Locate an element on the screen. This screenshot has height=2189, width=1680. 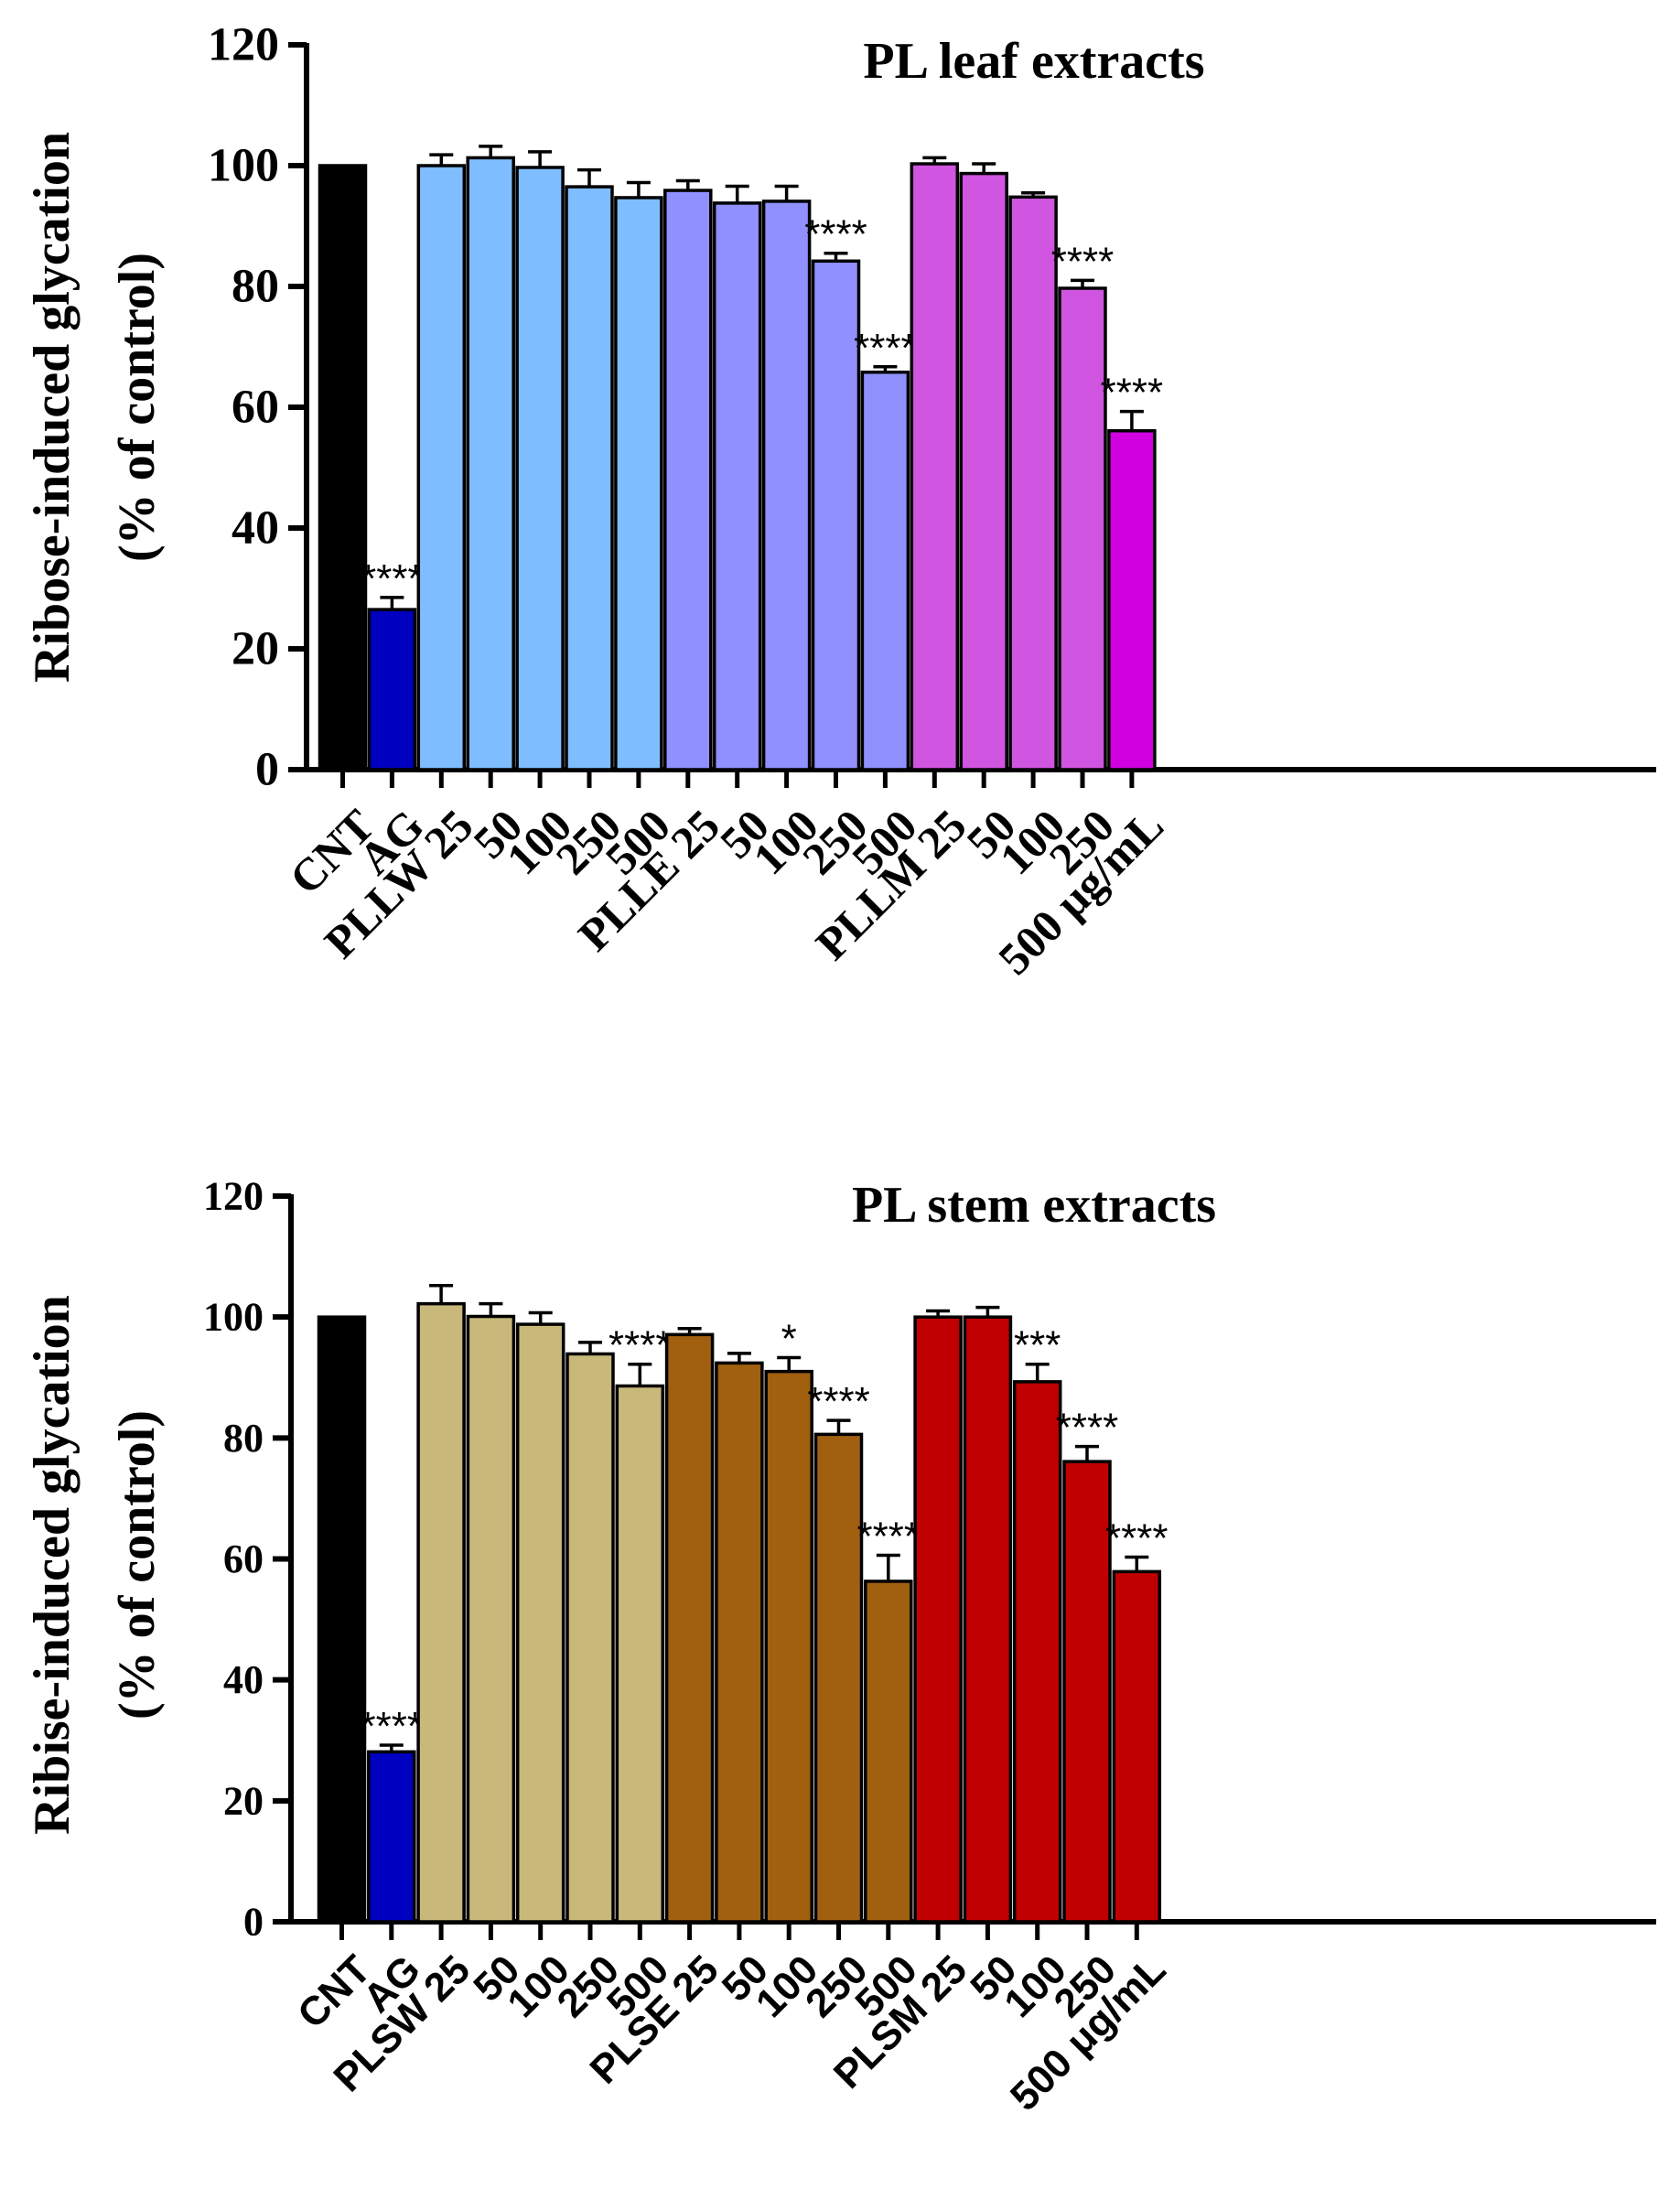
y-axis-label: Ribise-induced glycation is located at coordinates (52, 1565).